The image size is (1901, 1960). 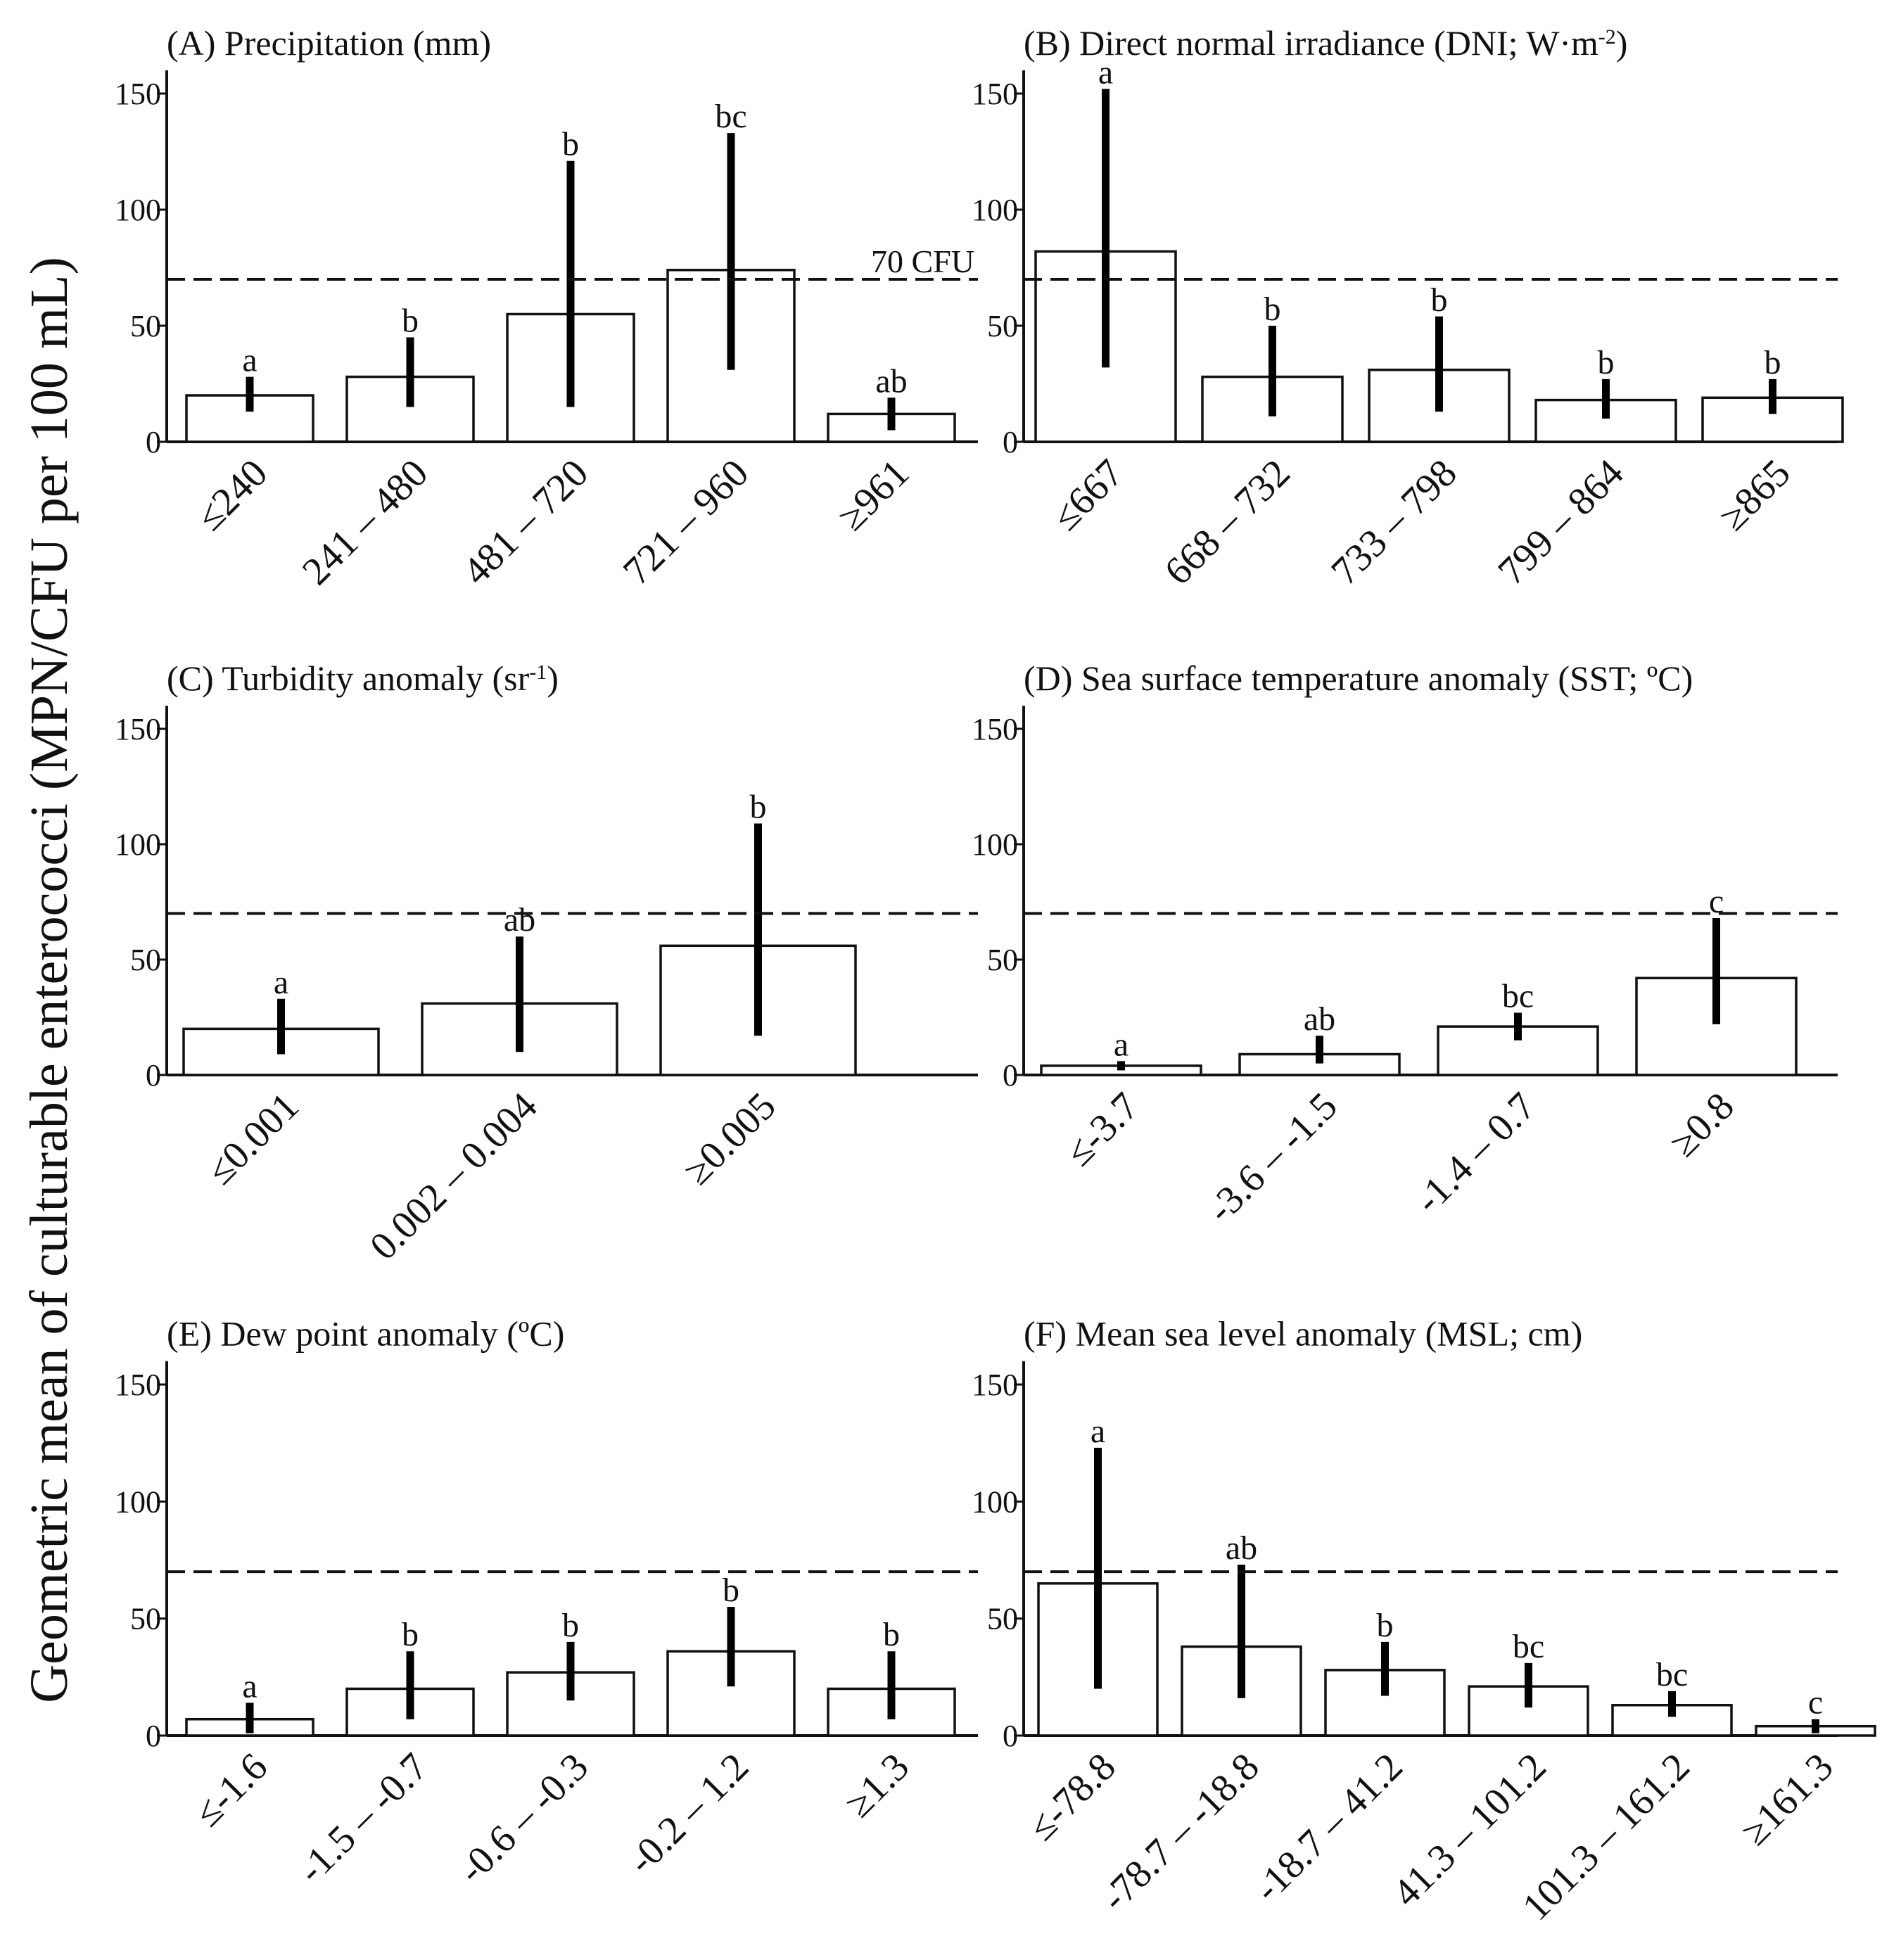 I want to click on panel-D-y-tick-label: 150, so click(x=995, y=729).